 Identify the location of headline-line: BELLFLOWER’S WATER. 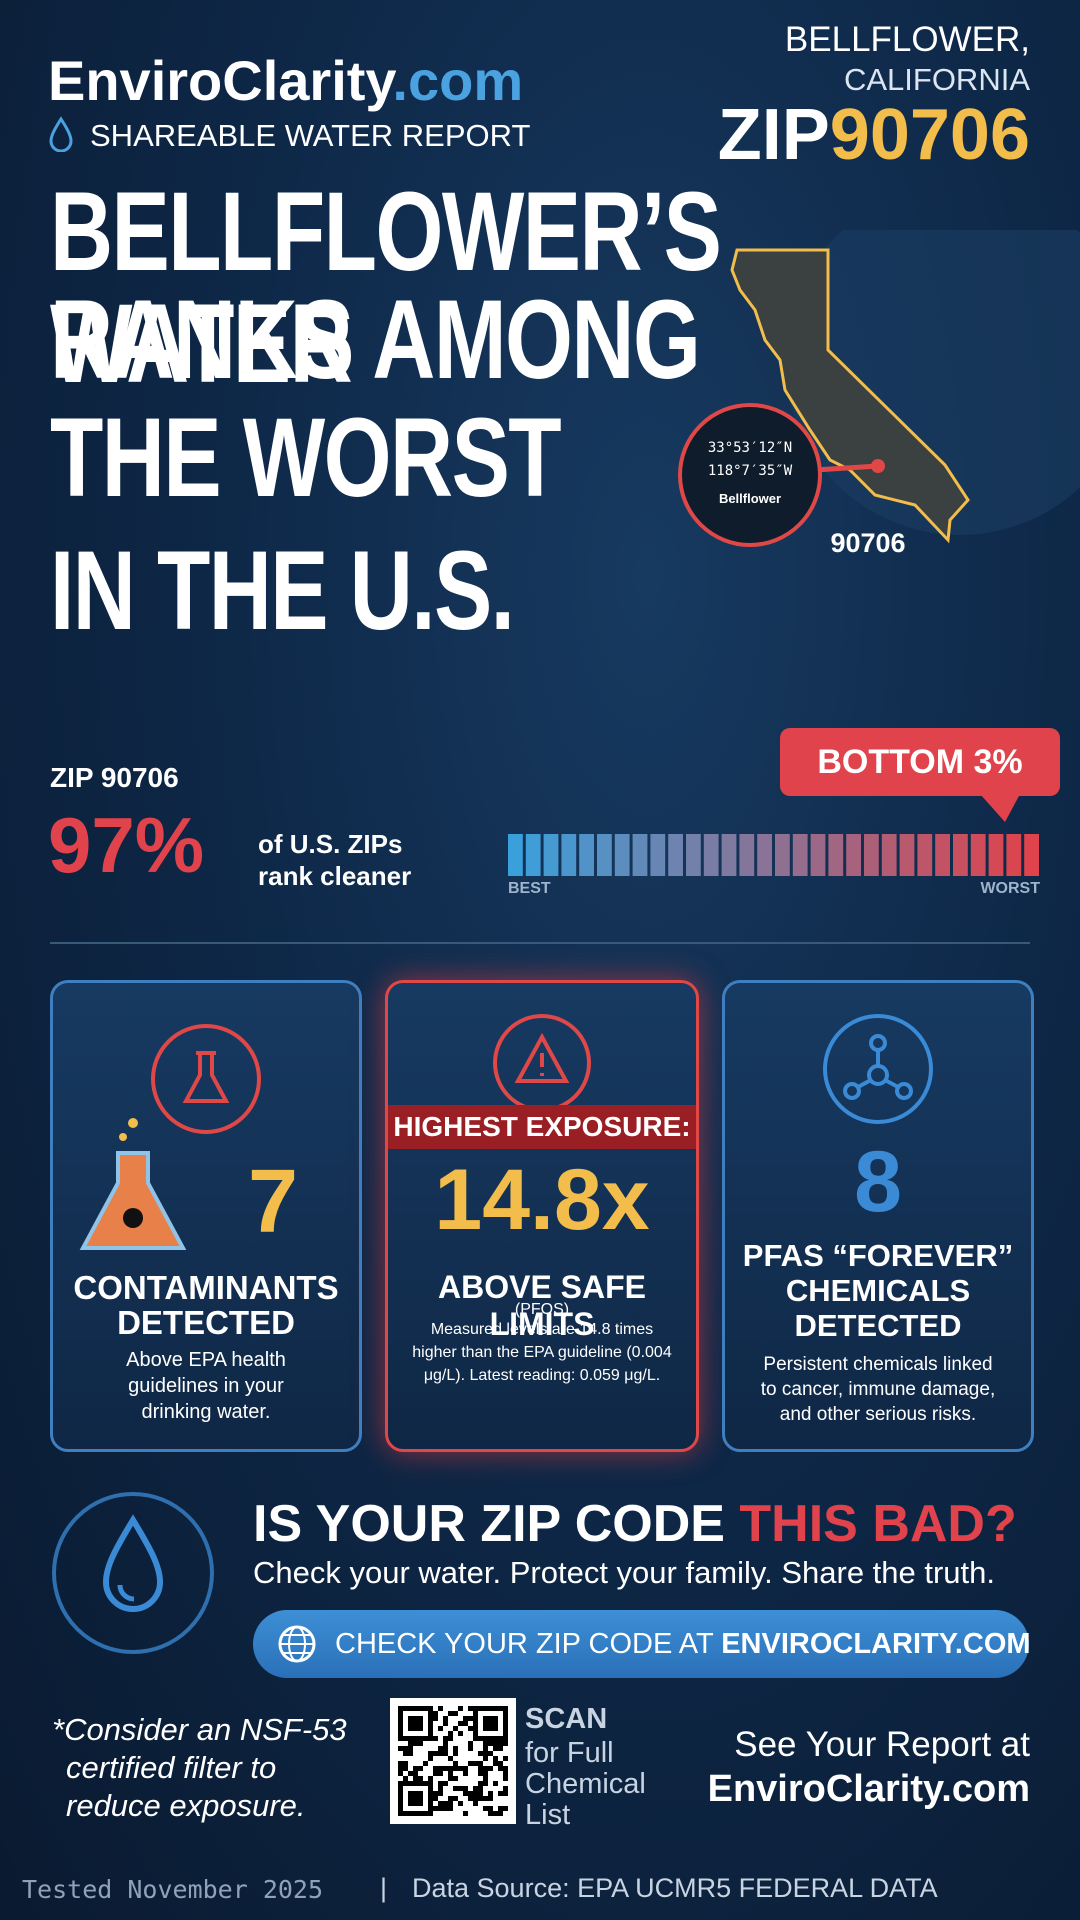
(386, 287).